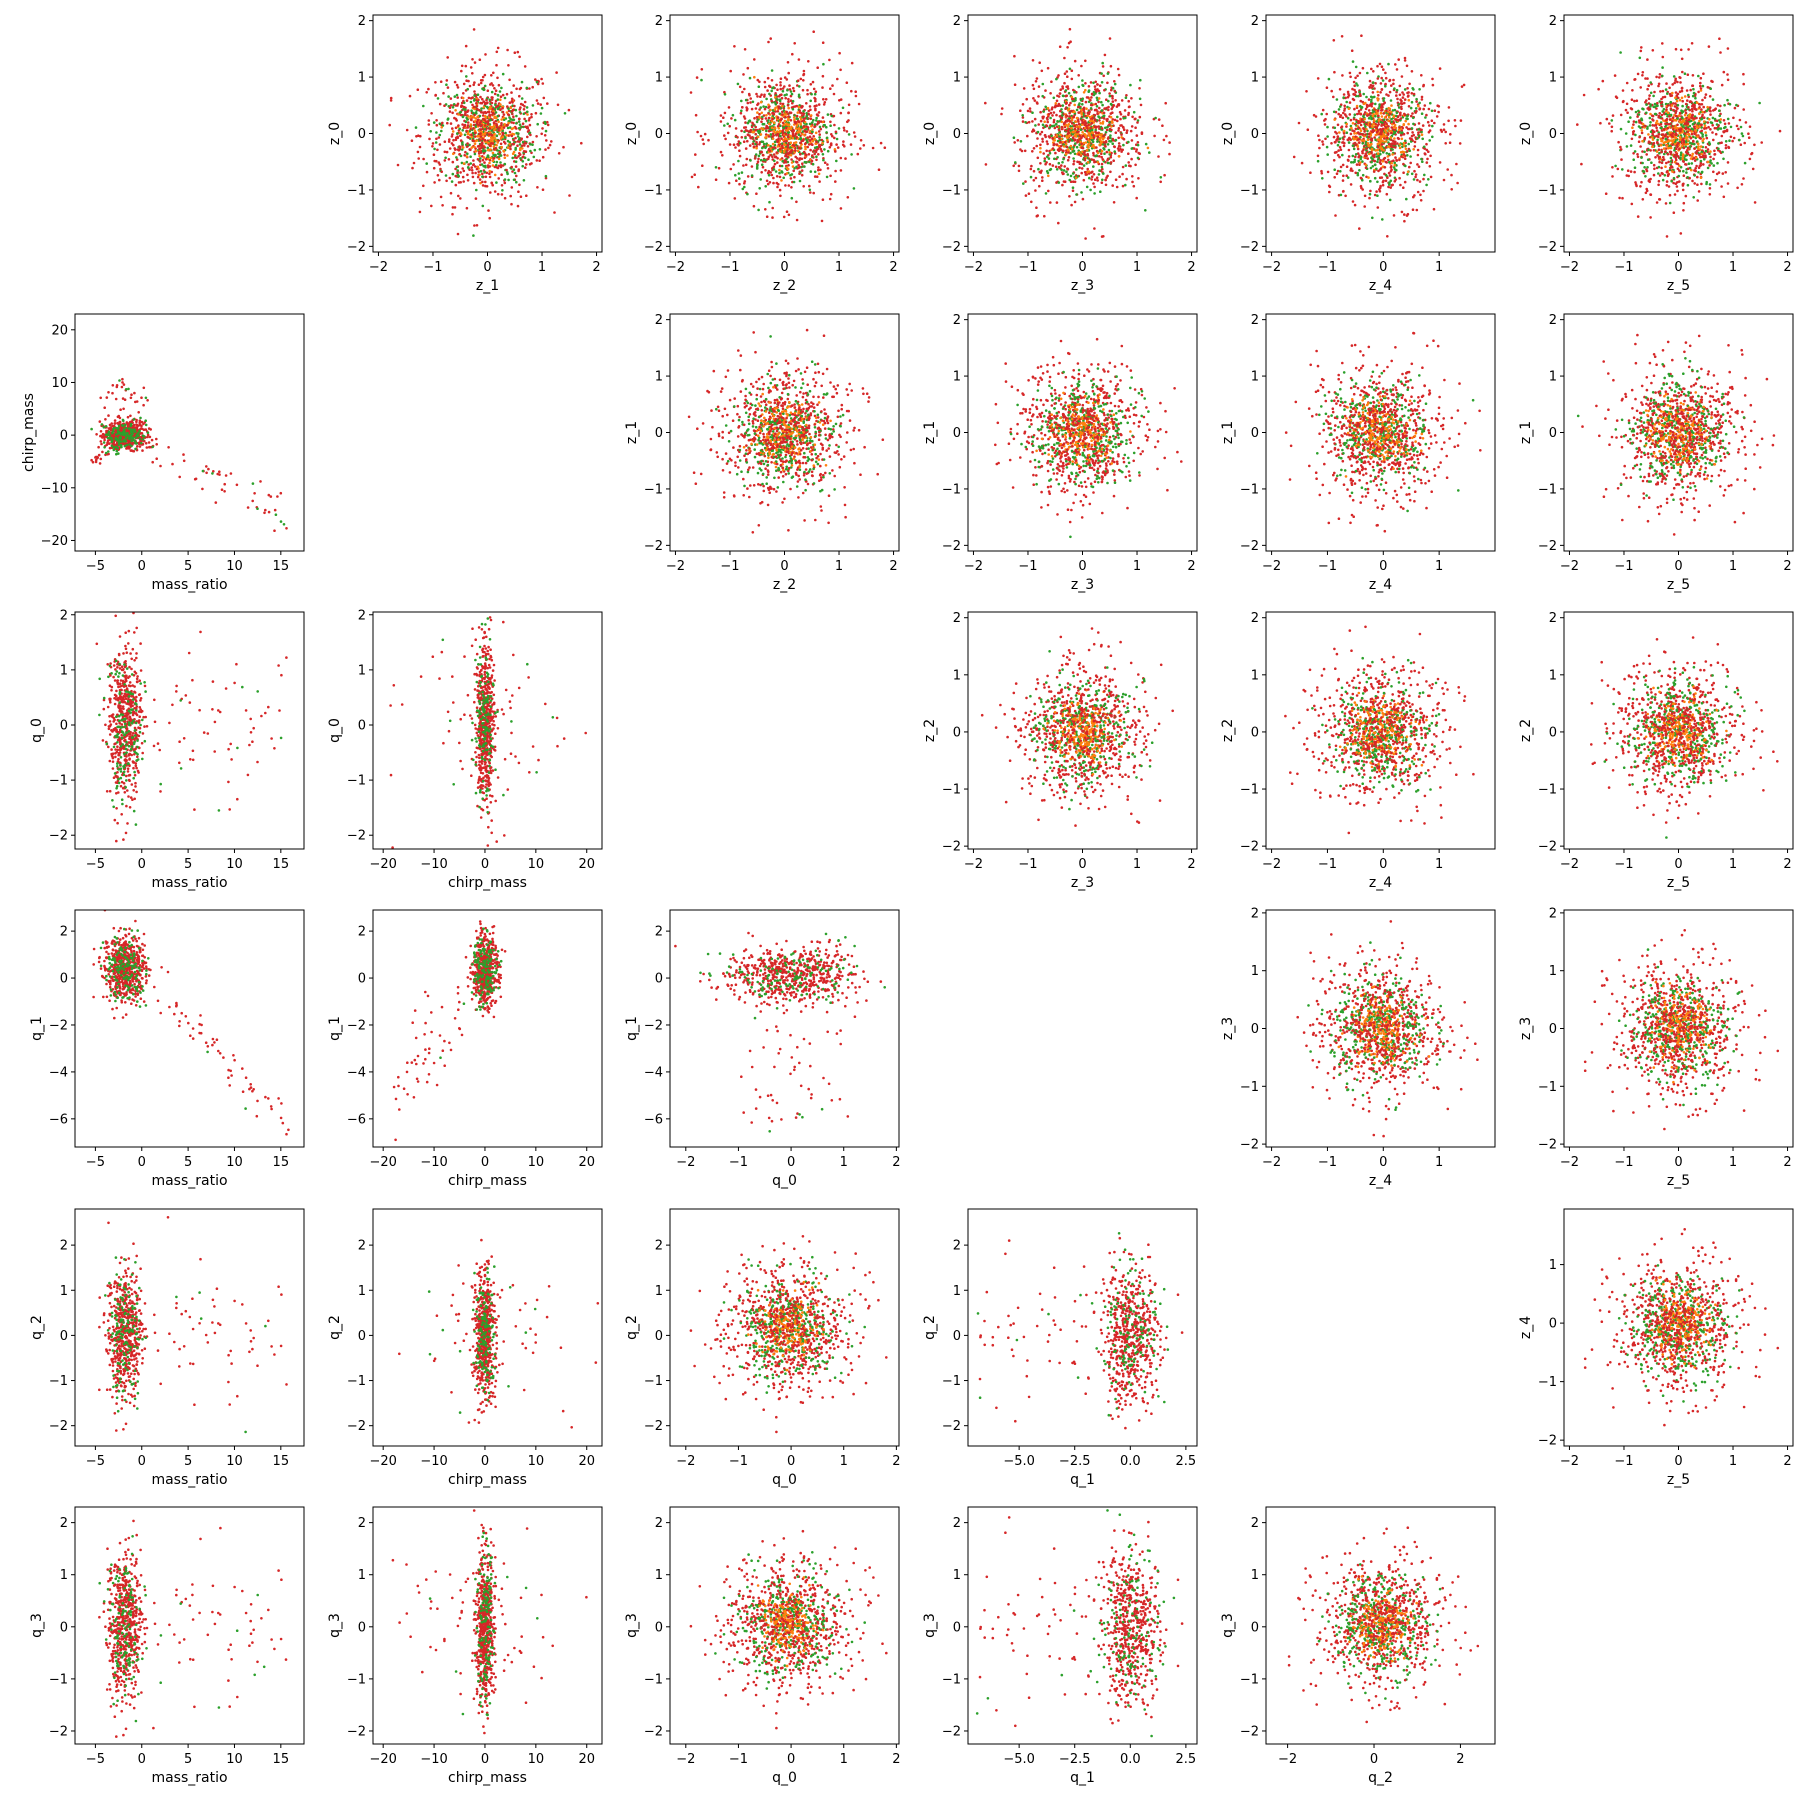  What do you see at coordinates (788, 126) in the screenshot?
I see `scatter-points` at bounding box center [788, 126].